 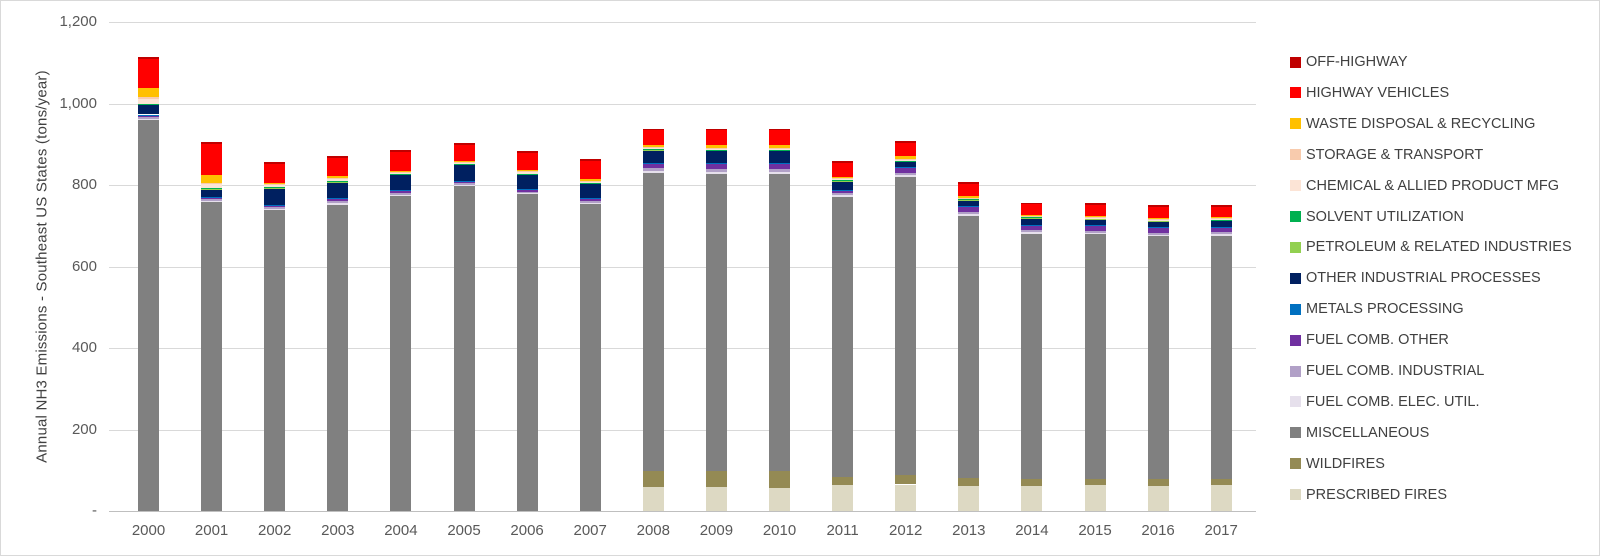 What do you see at coordinates (716, 170) in the screenshot?
I see `bar-segment-2009-fuel-comb-industrial` at bounding box center [716, 170].